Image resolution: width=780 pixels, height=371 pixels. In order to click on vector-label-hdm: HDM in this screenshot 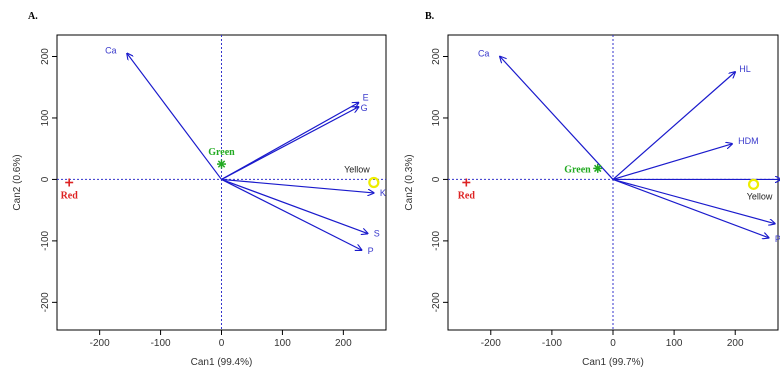, I will do `click(748, 141)`.